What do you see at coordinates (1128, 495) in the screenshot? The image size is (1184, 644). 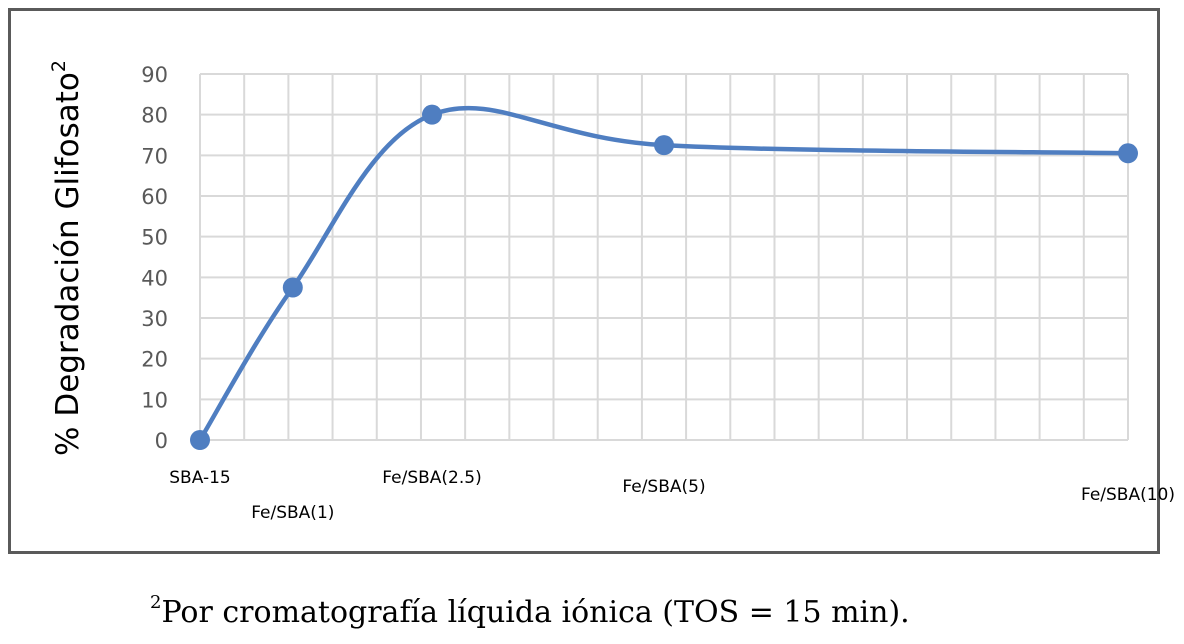 I see `x-category-label: Fe/SBA(10)` at bounding box center [1128, 495].